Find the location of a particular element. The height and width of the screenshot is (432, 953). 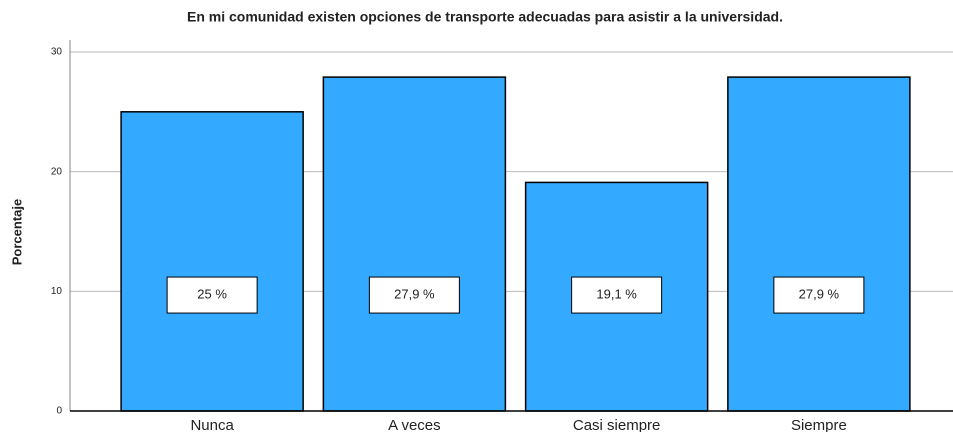

y-tick-label: 10 is located at coordinates (57, 291).